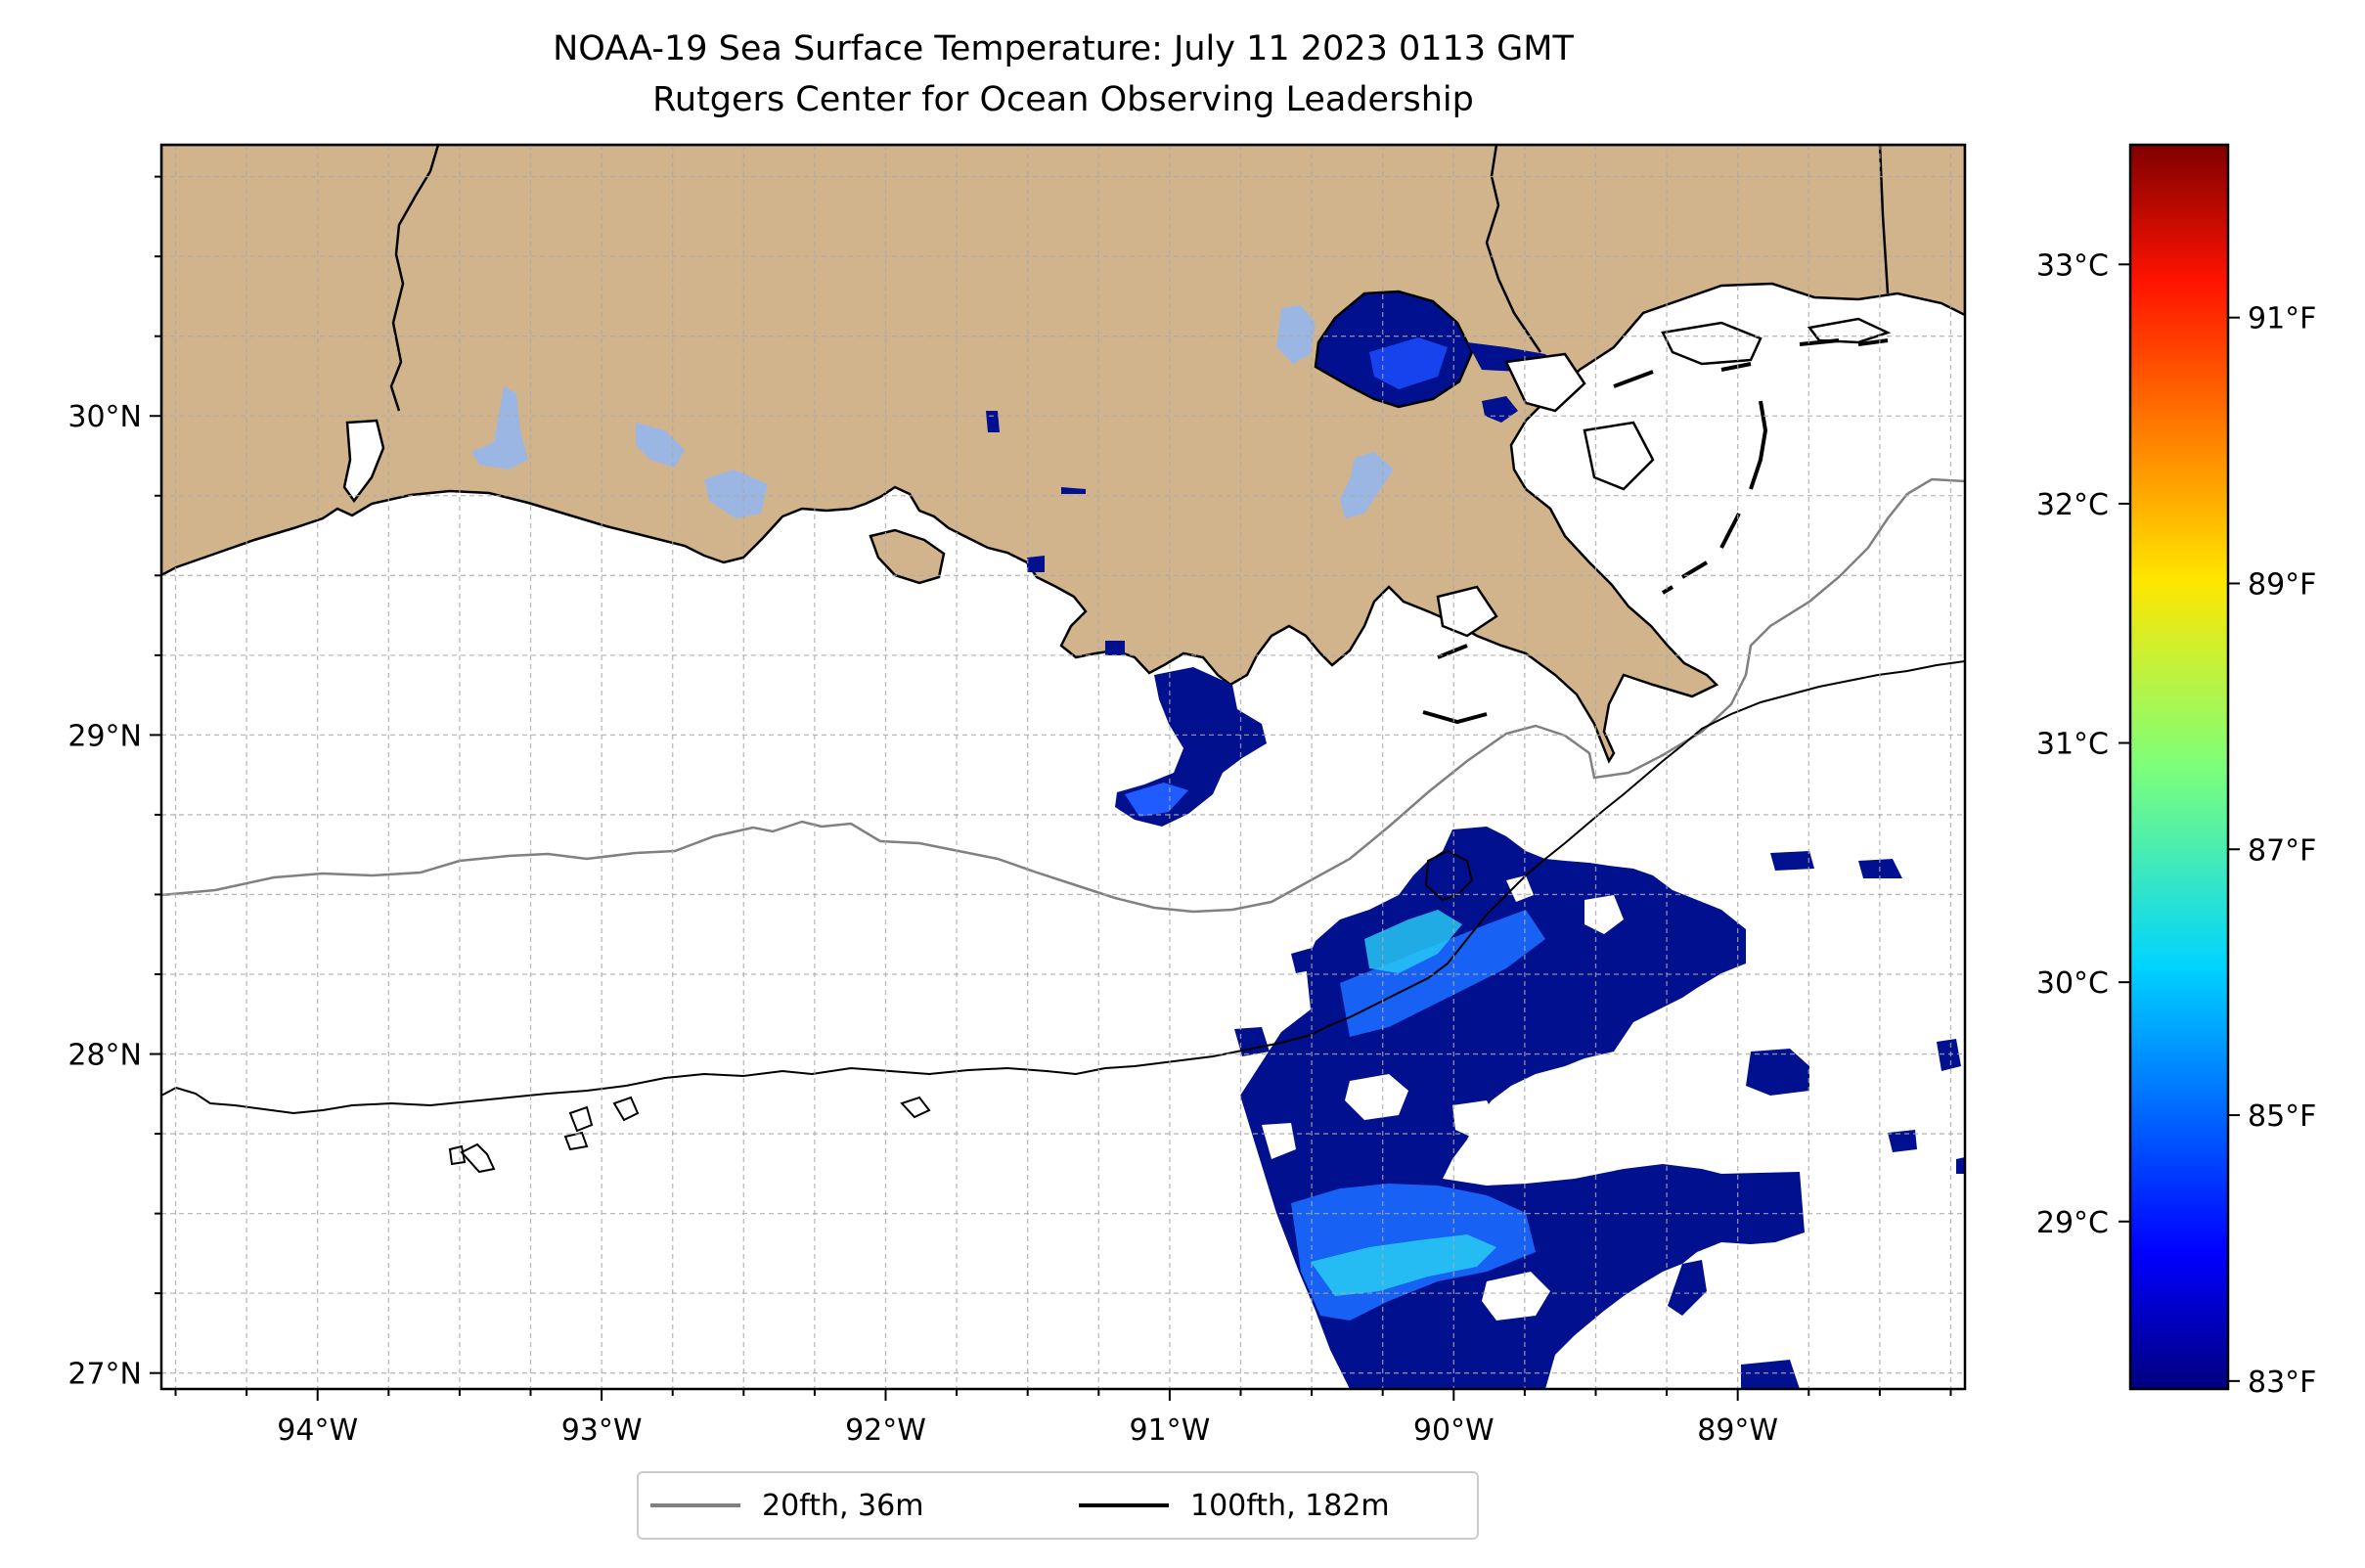 The height and width of the screenshot is (1568, 2365). Describe the element at coordinates (1737, 1430) in the screenshot. I see `lon-tick-label: 89°W` at that location.